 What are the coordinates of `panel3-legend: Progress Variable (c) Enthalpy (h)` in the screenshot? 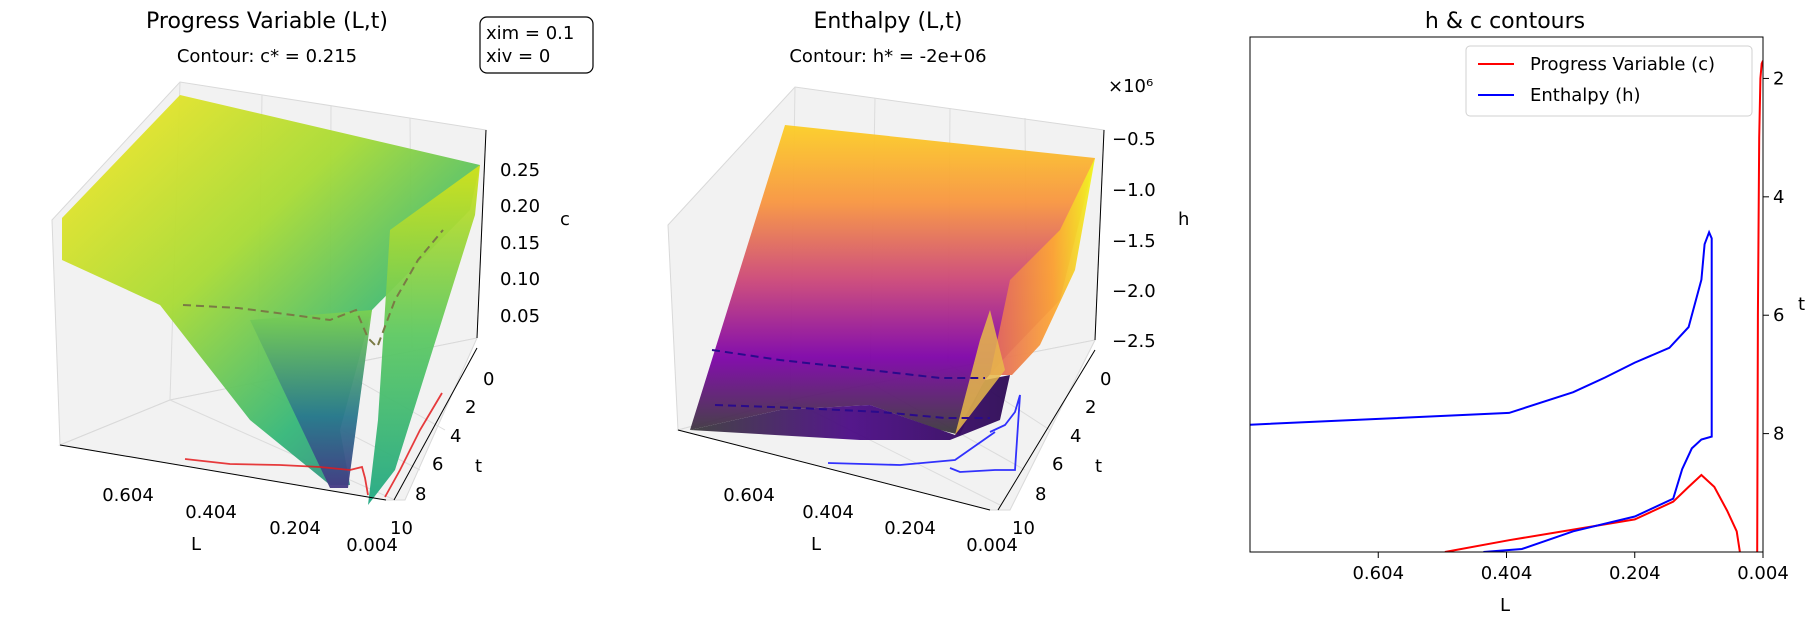 It's located at (1609, 81).